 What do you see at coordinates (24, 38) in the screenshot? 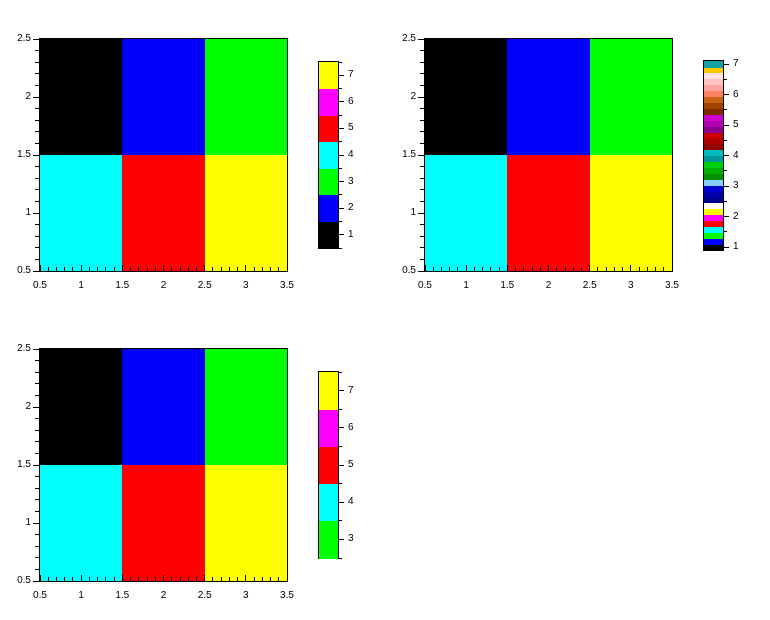
I see `y-axis-tick-label: 2.5` at bounding box center [24, 38].